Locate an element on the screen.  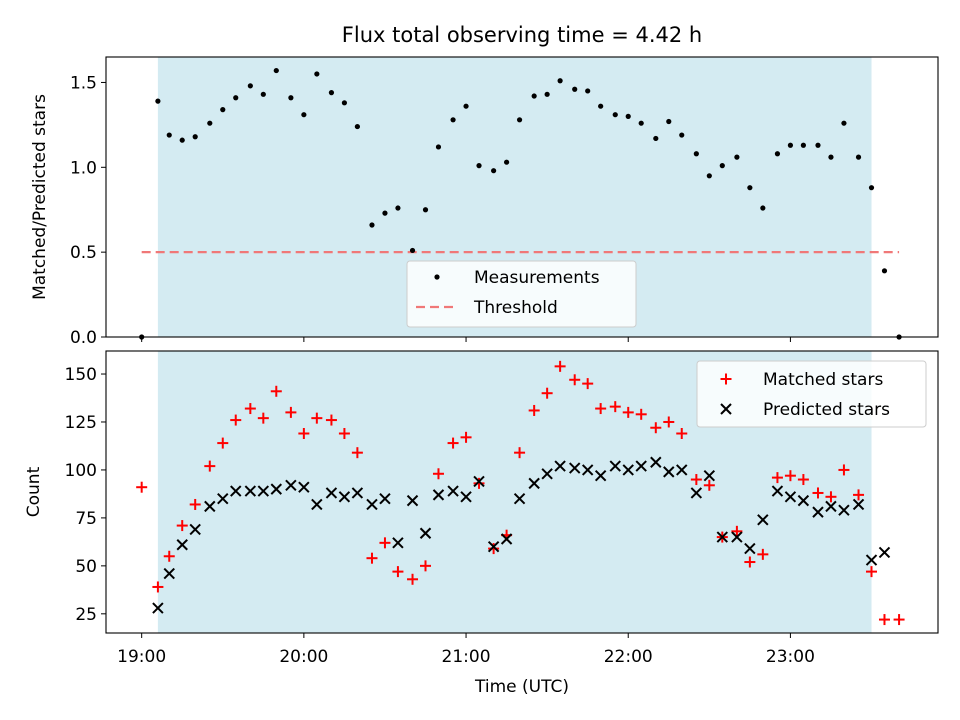
top-y-tick-label: 1.5 is located at coordinates (83, 83).